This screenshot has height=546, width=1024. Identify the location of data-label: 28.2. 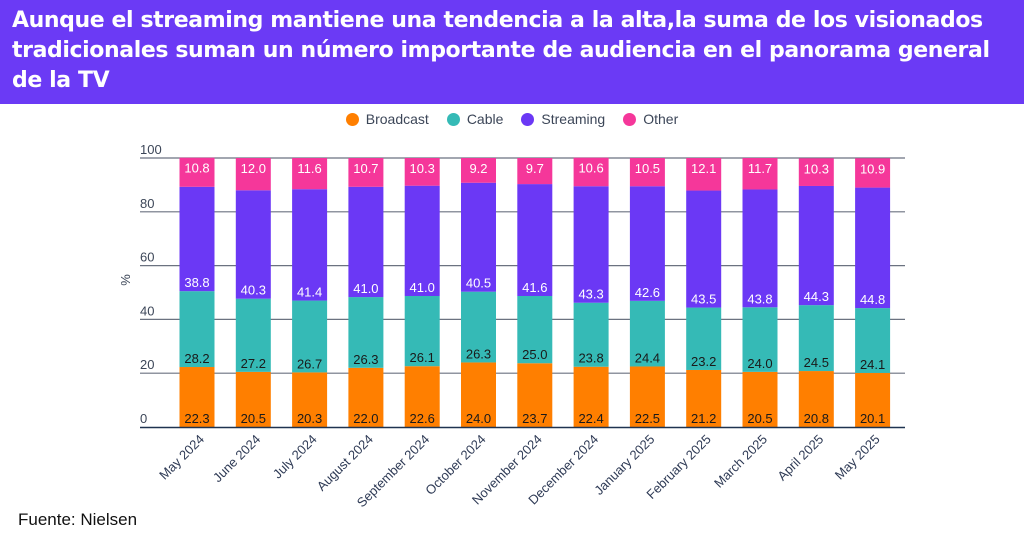
(196, 358).